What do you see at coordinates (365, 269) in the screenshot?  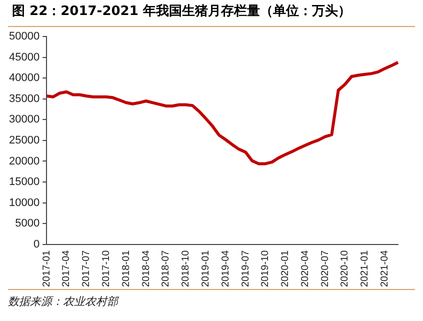 I see `x-tick-label: 2021-01` at bounding box center [365, 269].